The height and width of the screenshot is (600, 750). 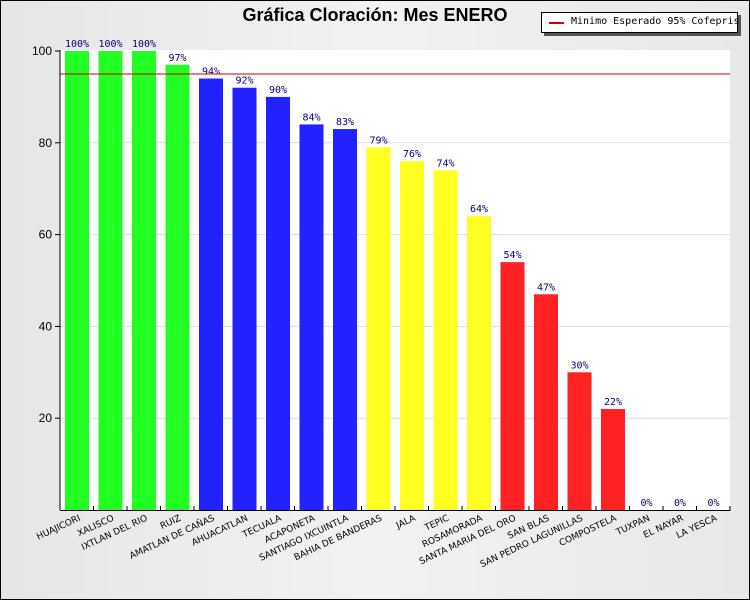 What do you see at coordinates (278, 90) in the screenshot?
I see `data-label: 90%` at bounding box center [278, 90].